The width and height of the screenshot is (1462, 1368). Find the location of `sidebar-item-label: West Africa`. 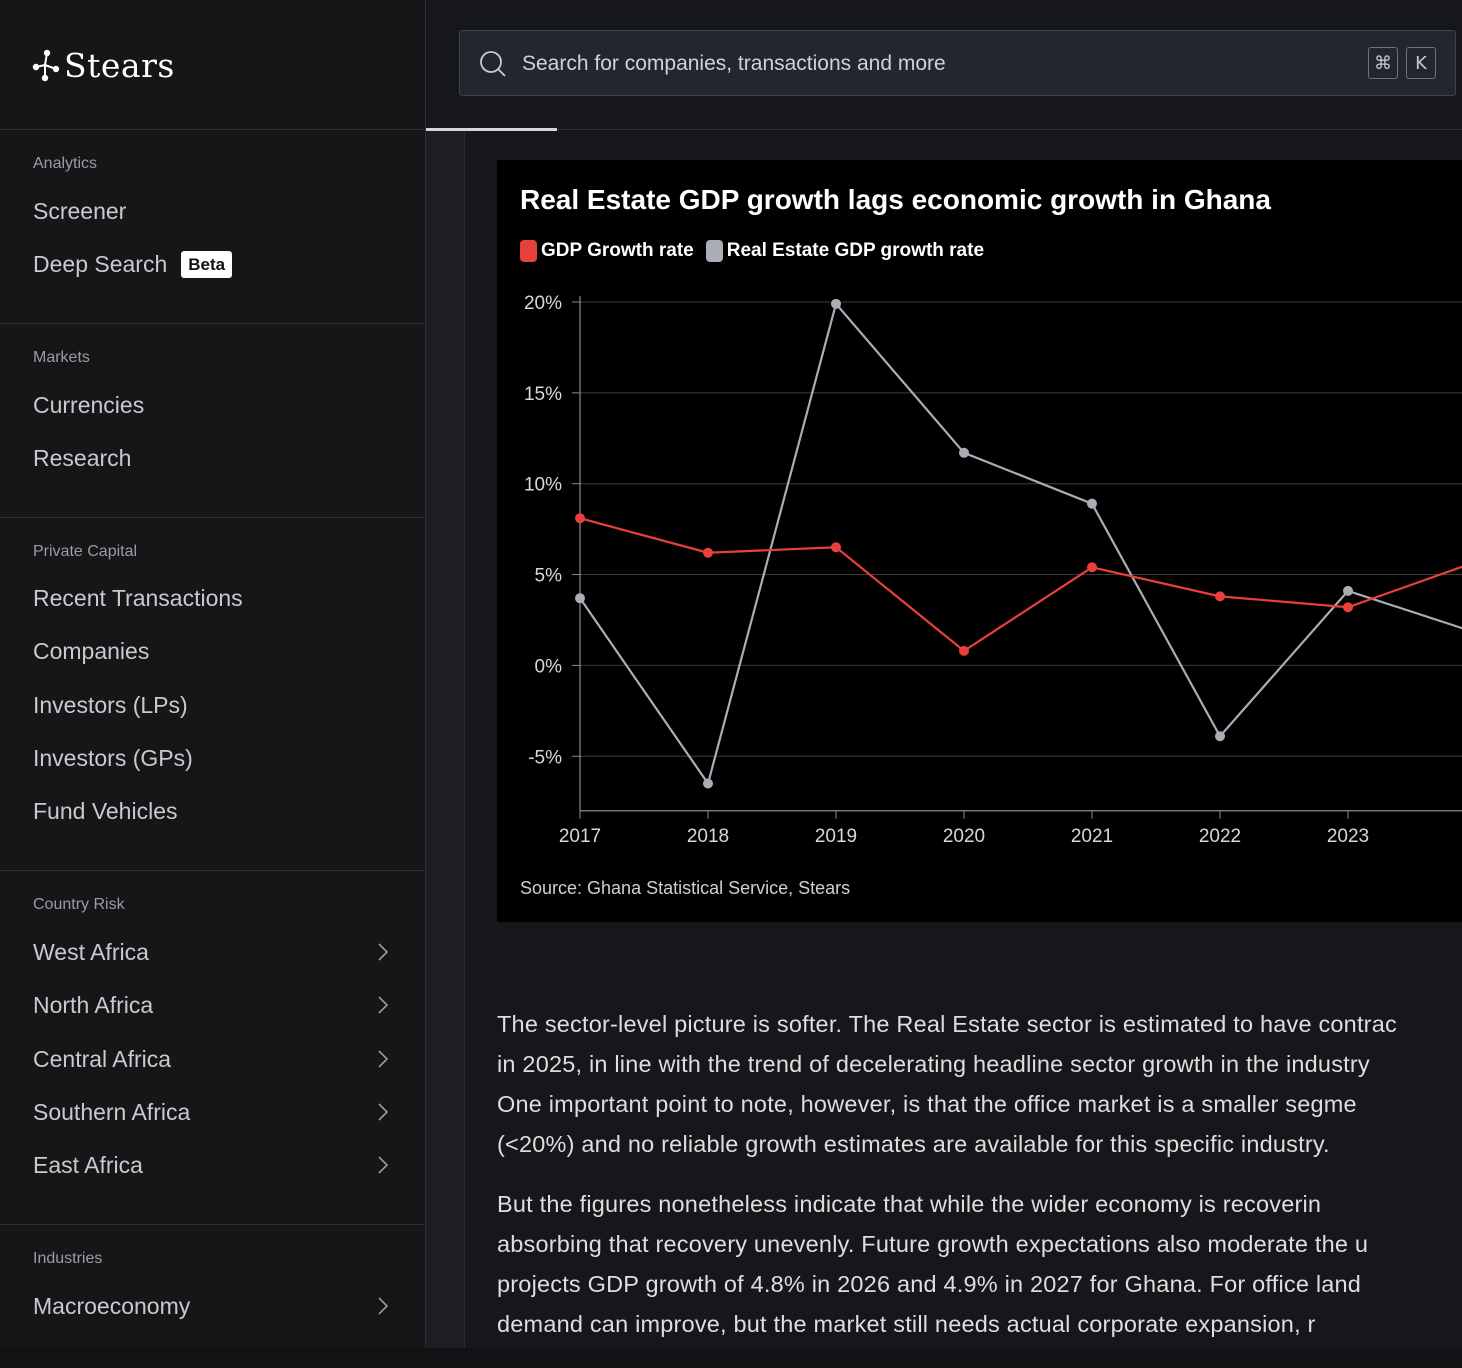

sidebar-item-label: West Africa is located at coordinates (91, 951).